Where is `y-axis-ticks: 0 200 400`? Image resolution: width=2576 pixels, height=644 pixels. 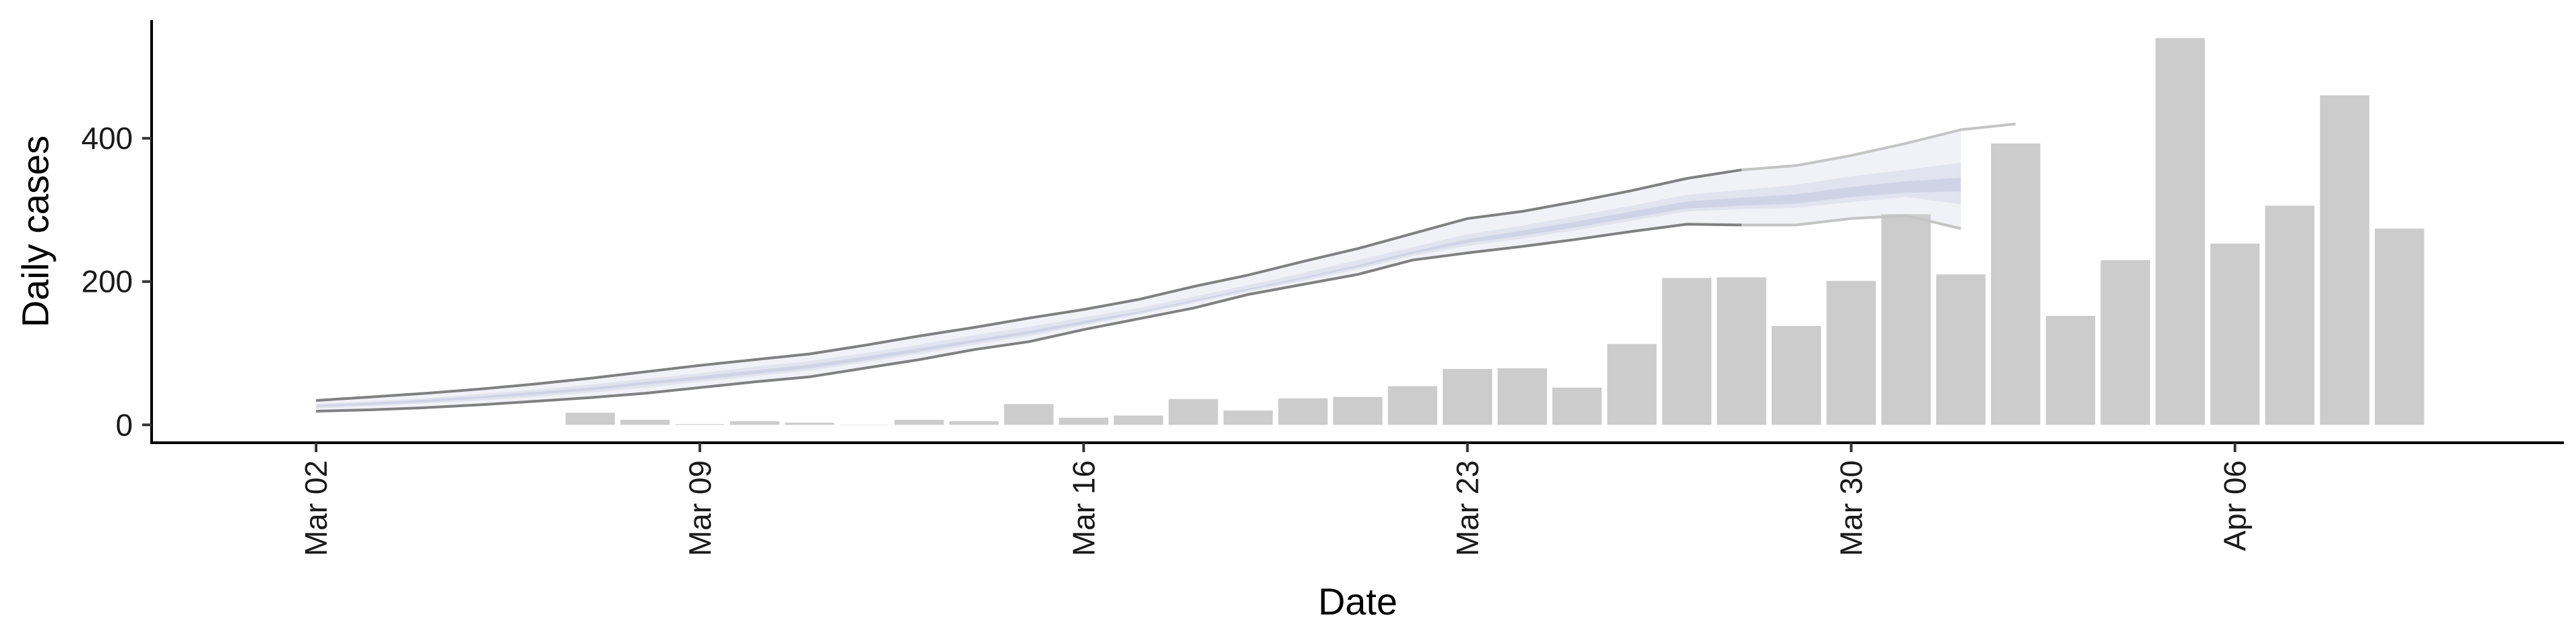
y-axis-ticks: 0 200 400 is located at coordinates (116, 281).